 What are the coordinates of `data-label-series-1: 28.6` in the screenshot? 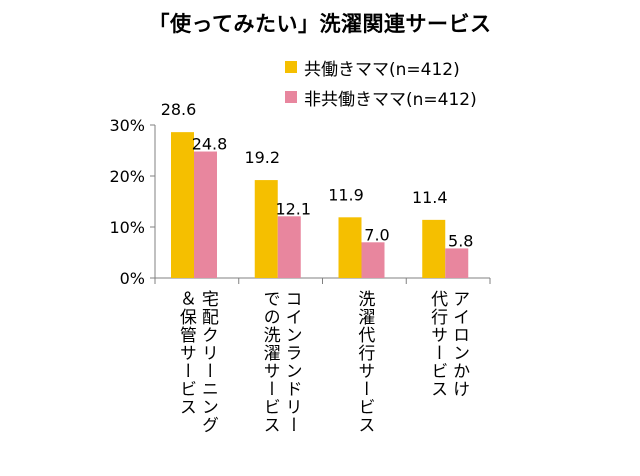 It's located at (179, 109).